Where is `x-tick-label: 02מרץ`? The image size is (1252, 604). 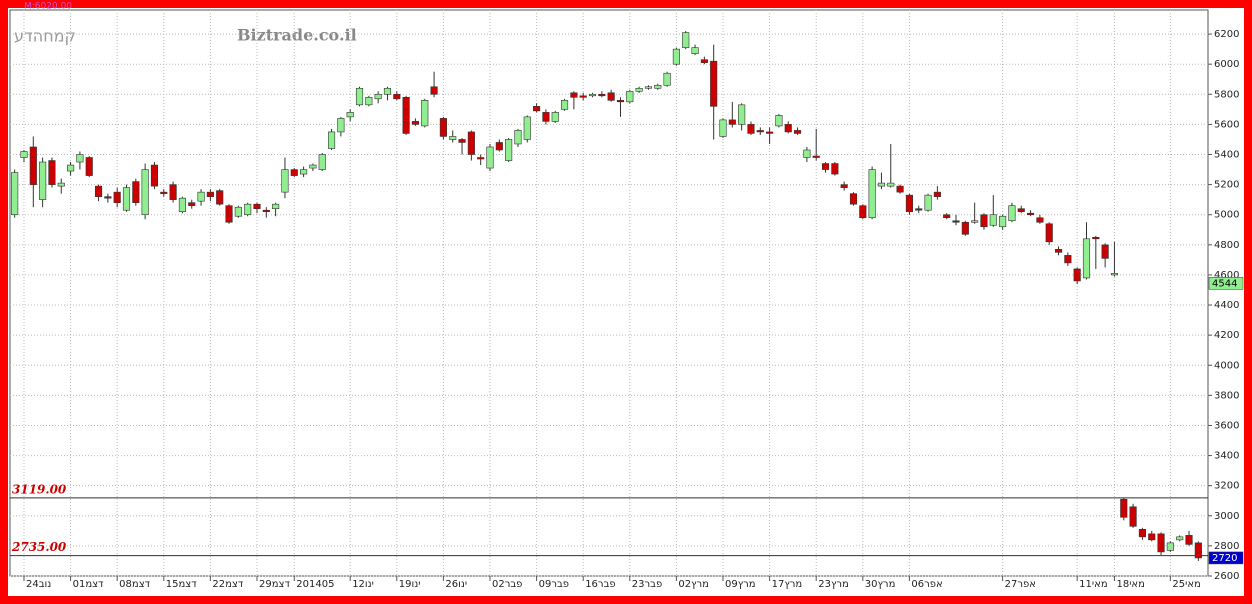
x-tick-label: 02מרץ is located at coordinates (693, 584).